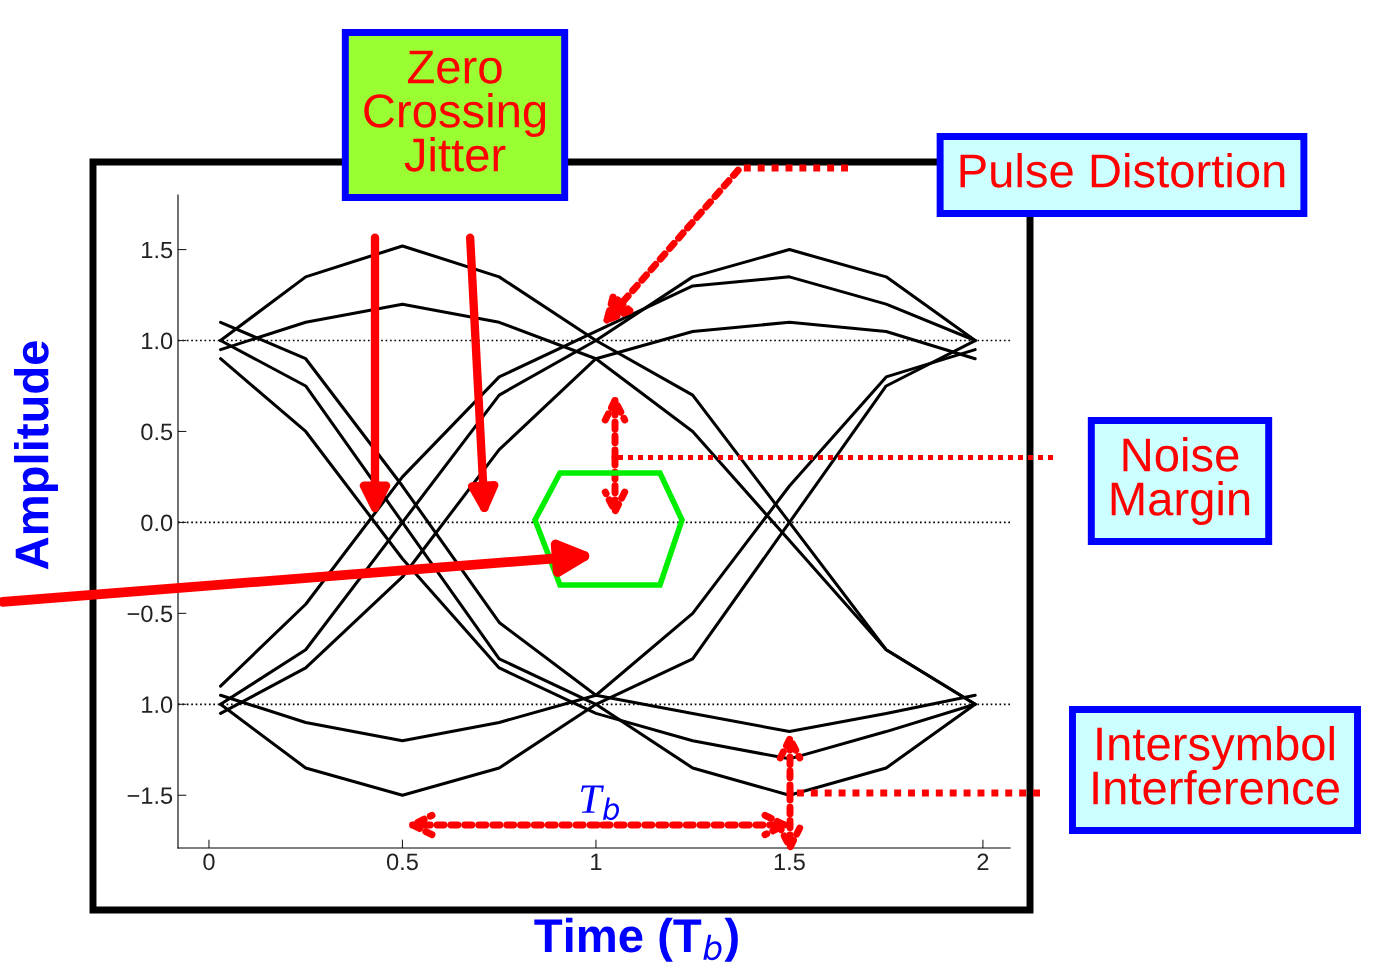  Describe the element at coordinates (402, 862) in the screenshot. I see `x-tick-label: 0.5` at that location.